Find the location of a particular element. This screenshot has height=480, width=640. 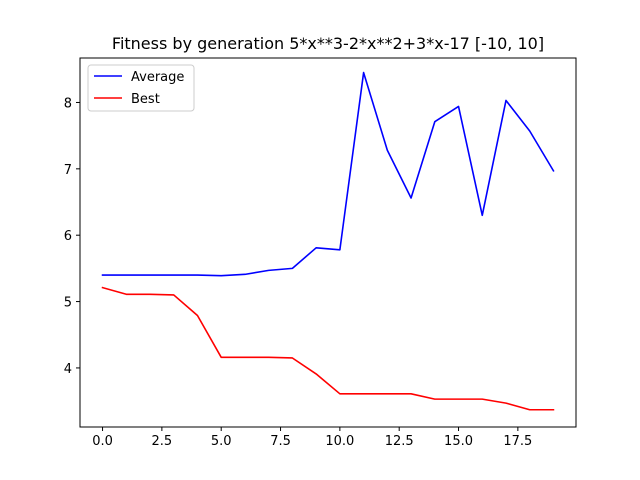

y-axis: 4 5 6 7 8 is located at coordinates (72, 236).